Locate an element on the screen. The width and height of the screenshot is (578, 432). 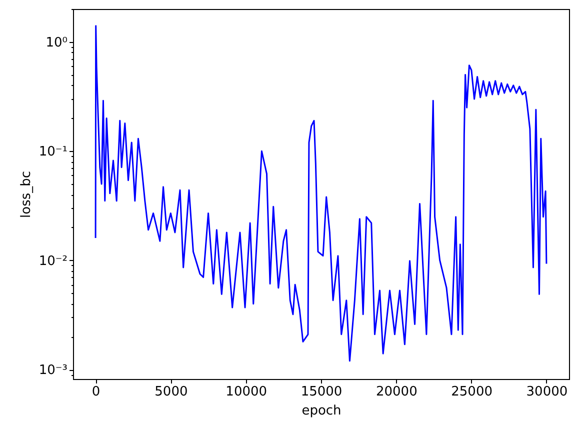
x-tick-label: 25000 is located at coordinates (471, 392).